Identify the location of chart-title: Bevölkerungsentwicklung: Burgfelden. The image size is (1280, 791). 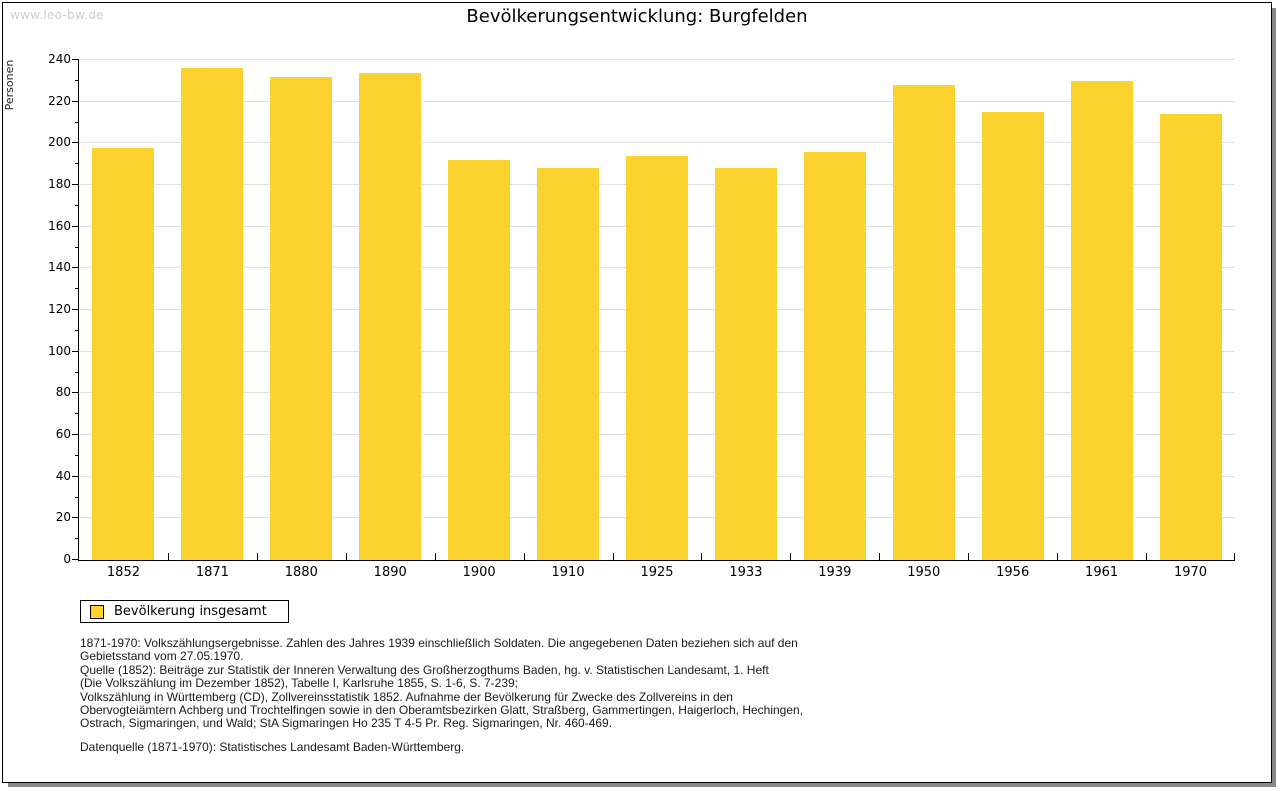
(637, 16).